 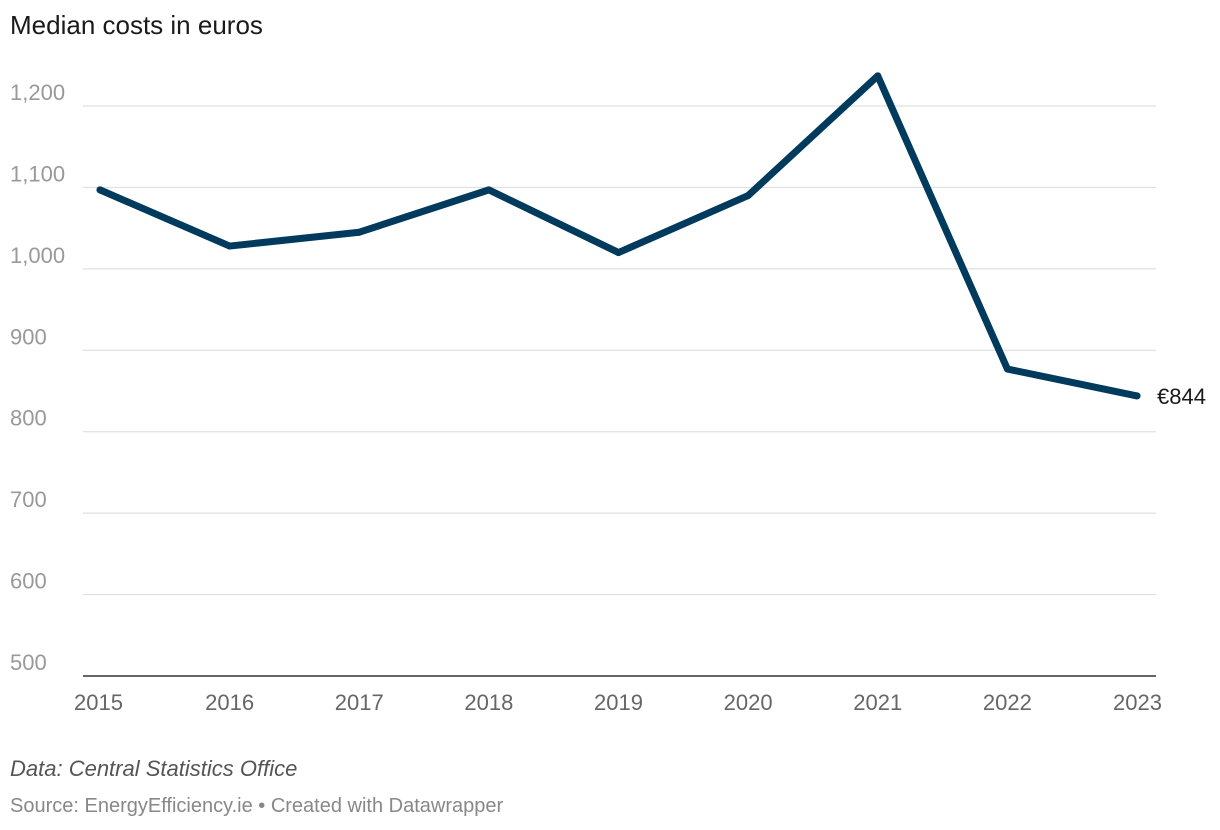 What do you see at coordinates (154, 768) in the screenshot?
I see `data-note: Data: Central Statistics Office` at bounding box center [154, 768].